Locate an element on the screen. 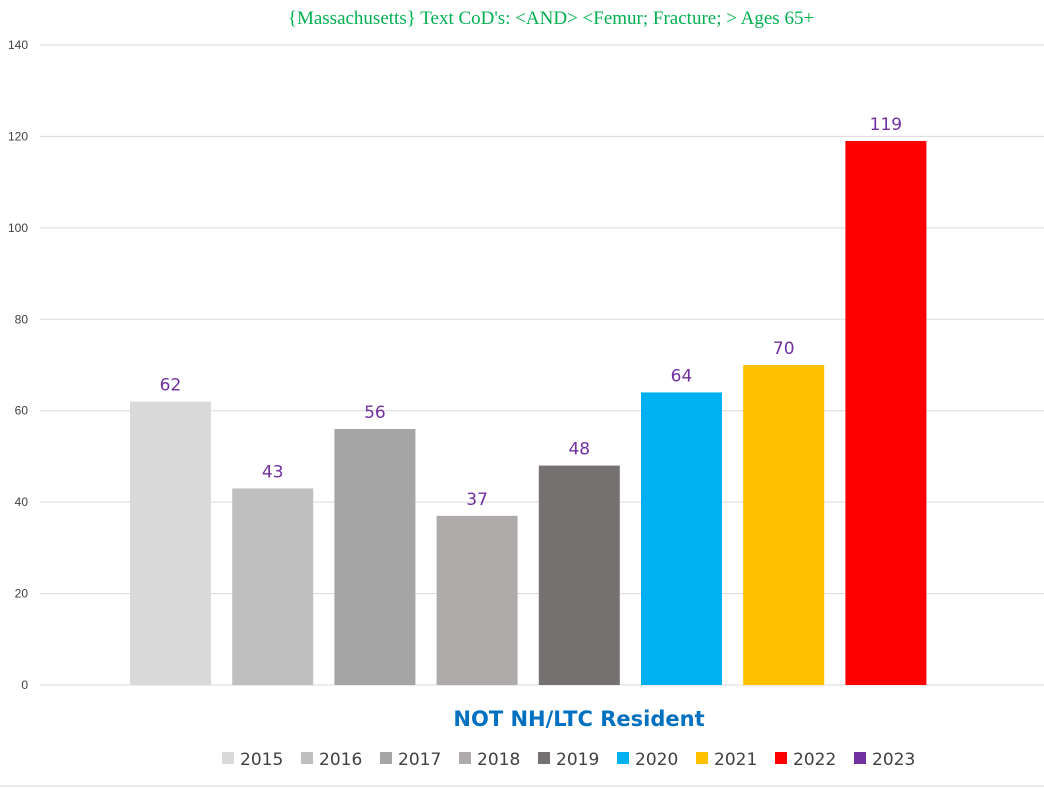 The width and height of the screenshot is (1044, 788). y-tick-label: 100 is located at coordinates (18, 228).